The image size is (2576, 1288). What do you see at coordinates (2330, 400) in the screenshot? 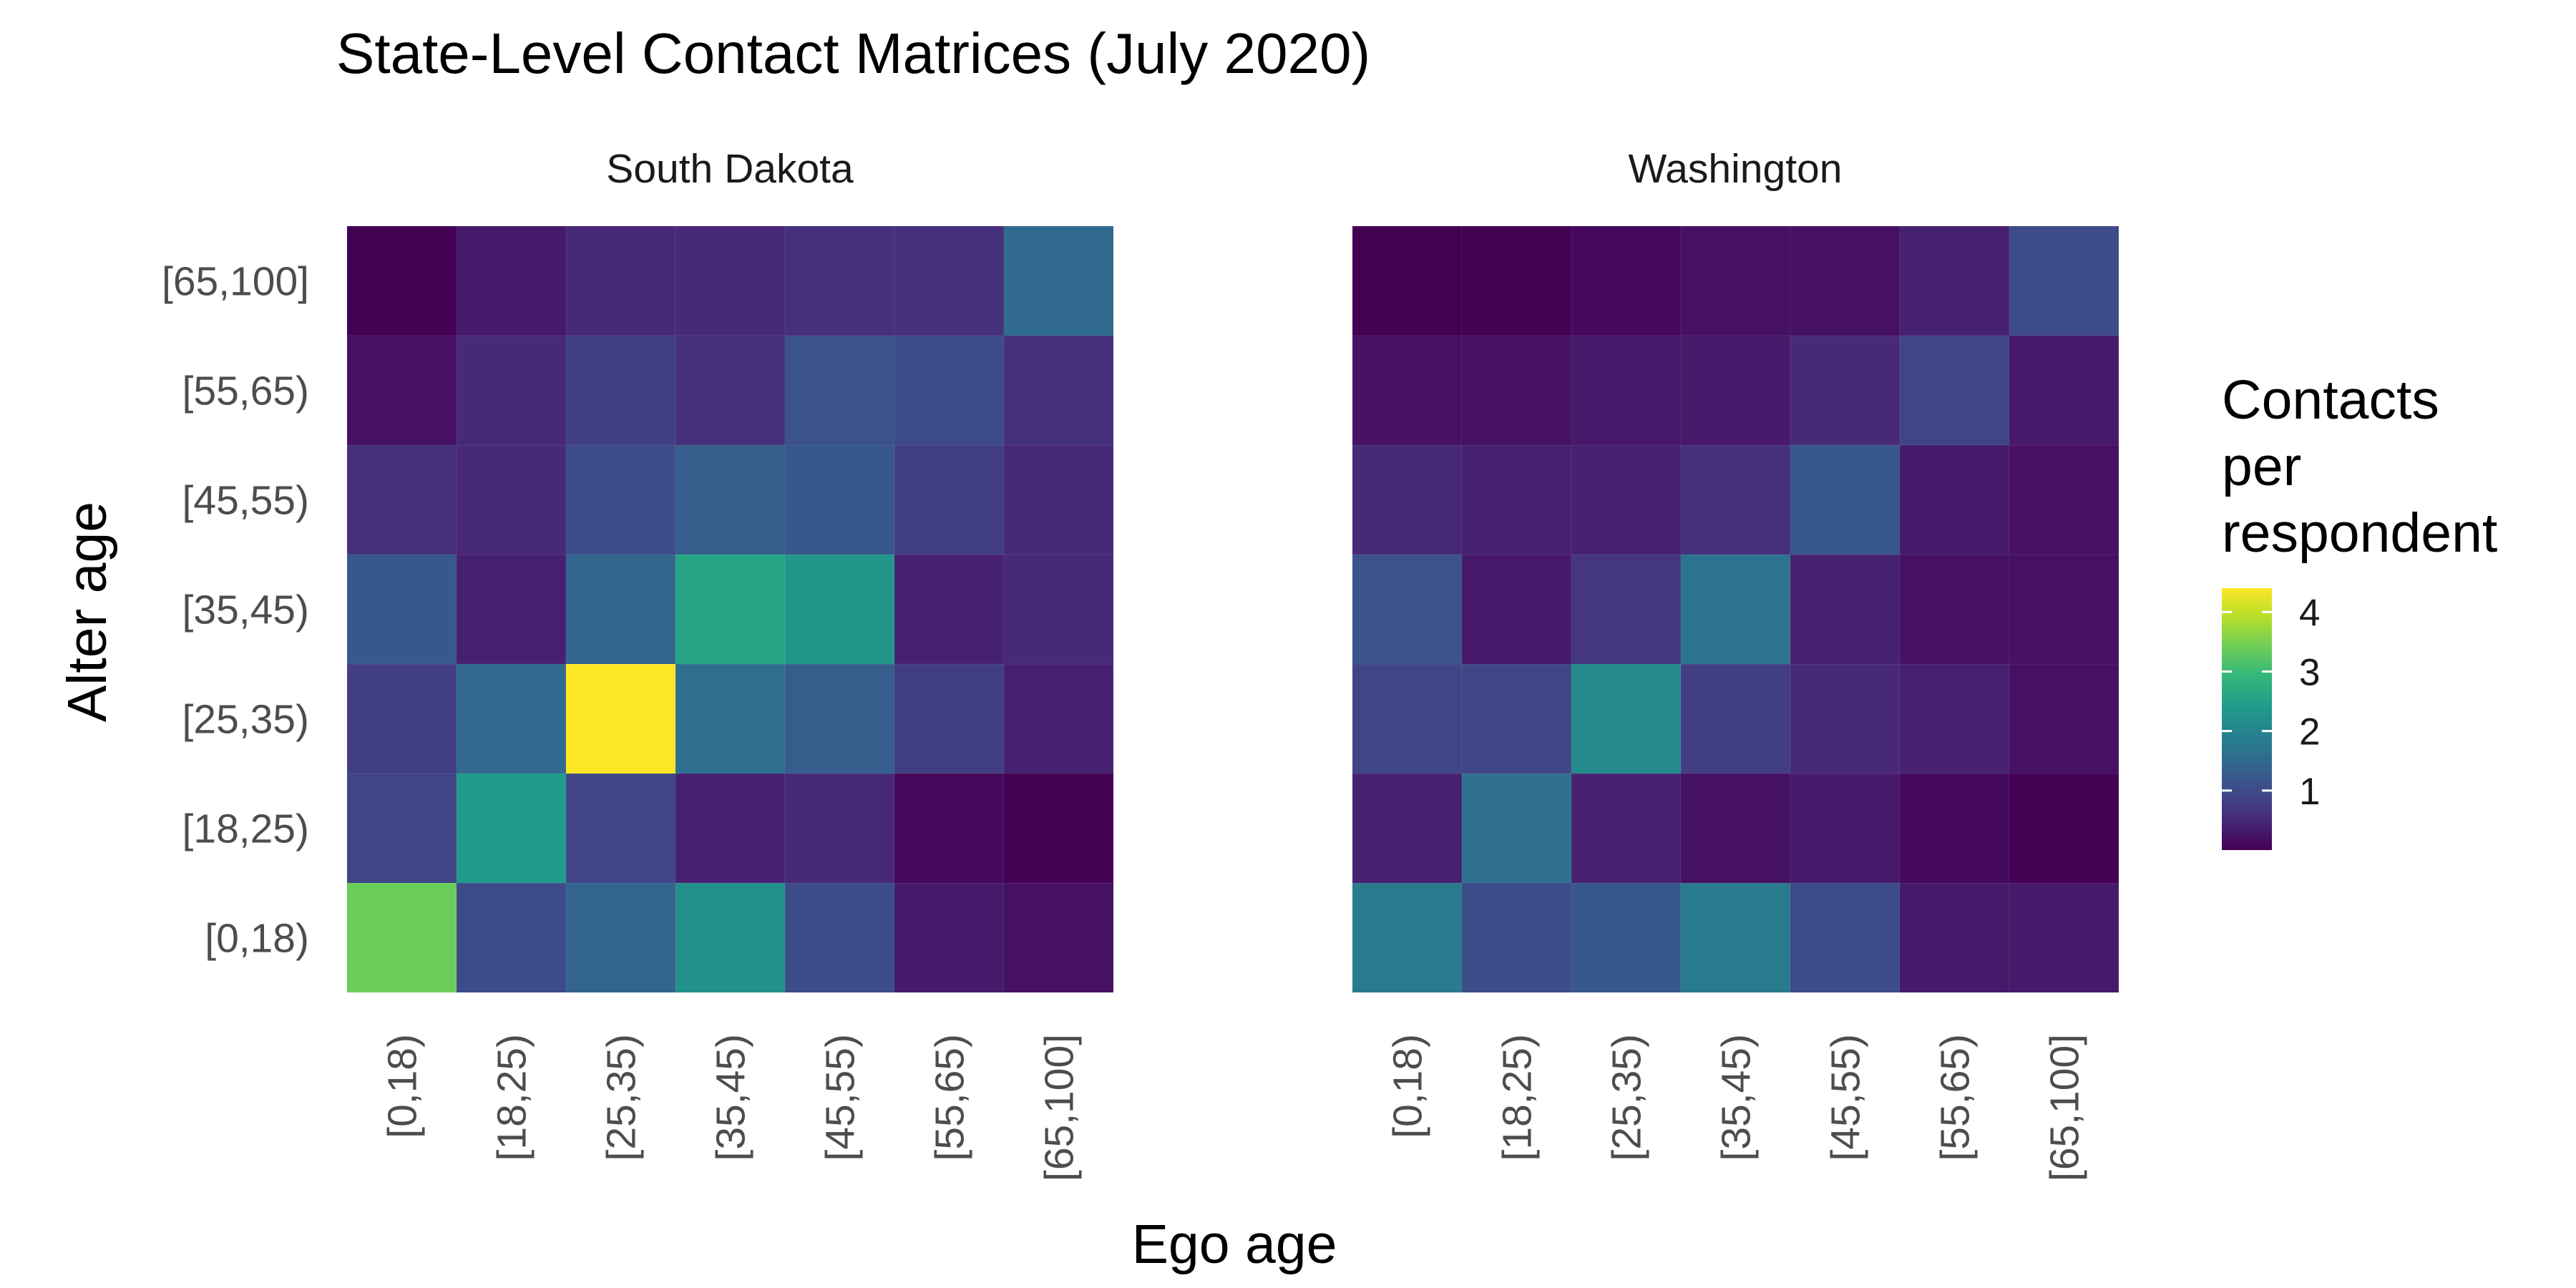
I see `legend-title-line-1: Contacts` at bounding box center [2330, 400].